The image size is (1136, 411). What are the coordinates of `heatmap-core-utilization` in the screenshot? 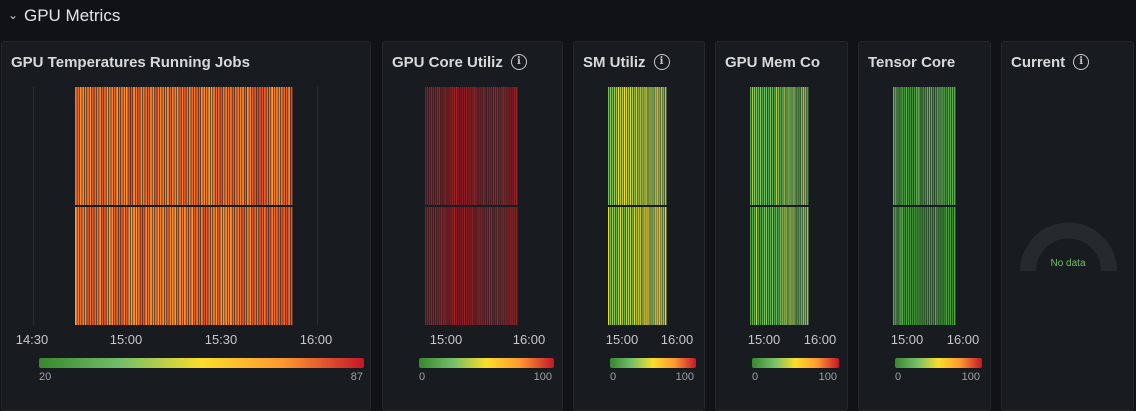 It's located at (471, 206).